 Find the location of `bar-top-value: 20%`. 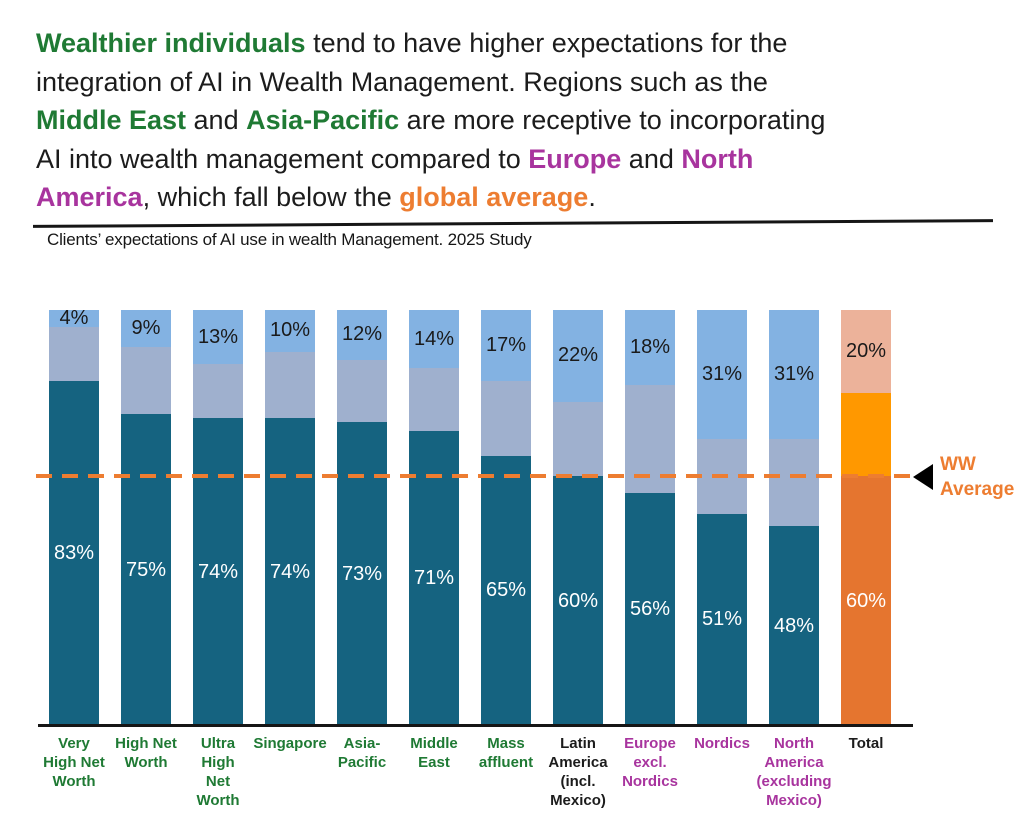

bar-top-value: 20% is located at coordinates (866, 351).